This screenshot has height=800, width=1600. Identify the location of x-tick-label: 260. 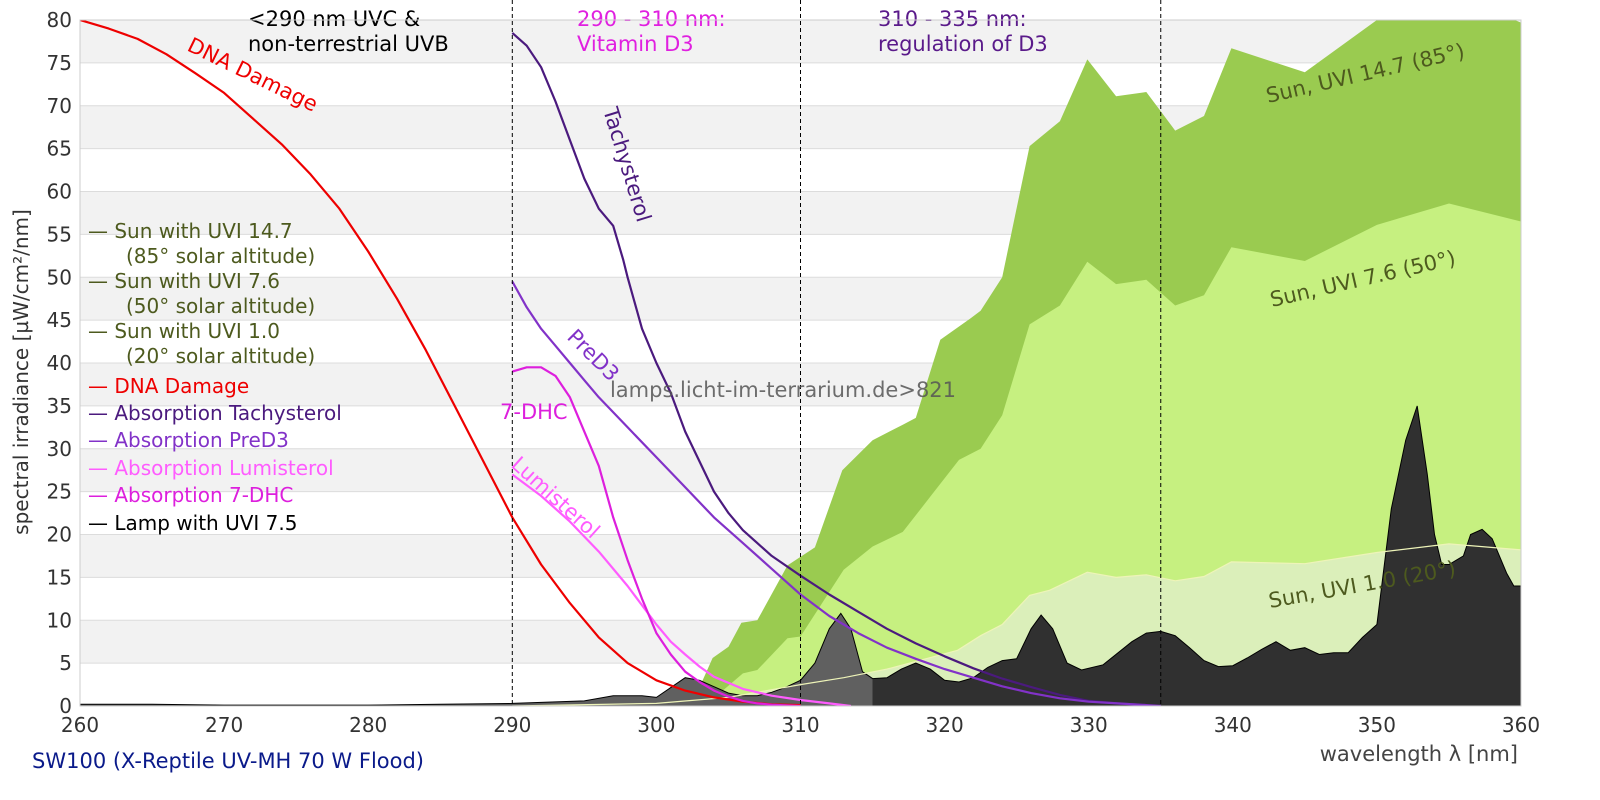
(80, 725).